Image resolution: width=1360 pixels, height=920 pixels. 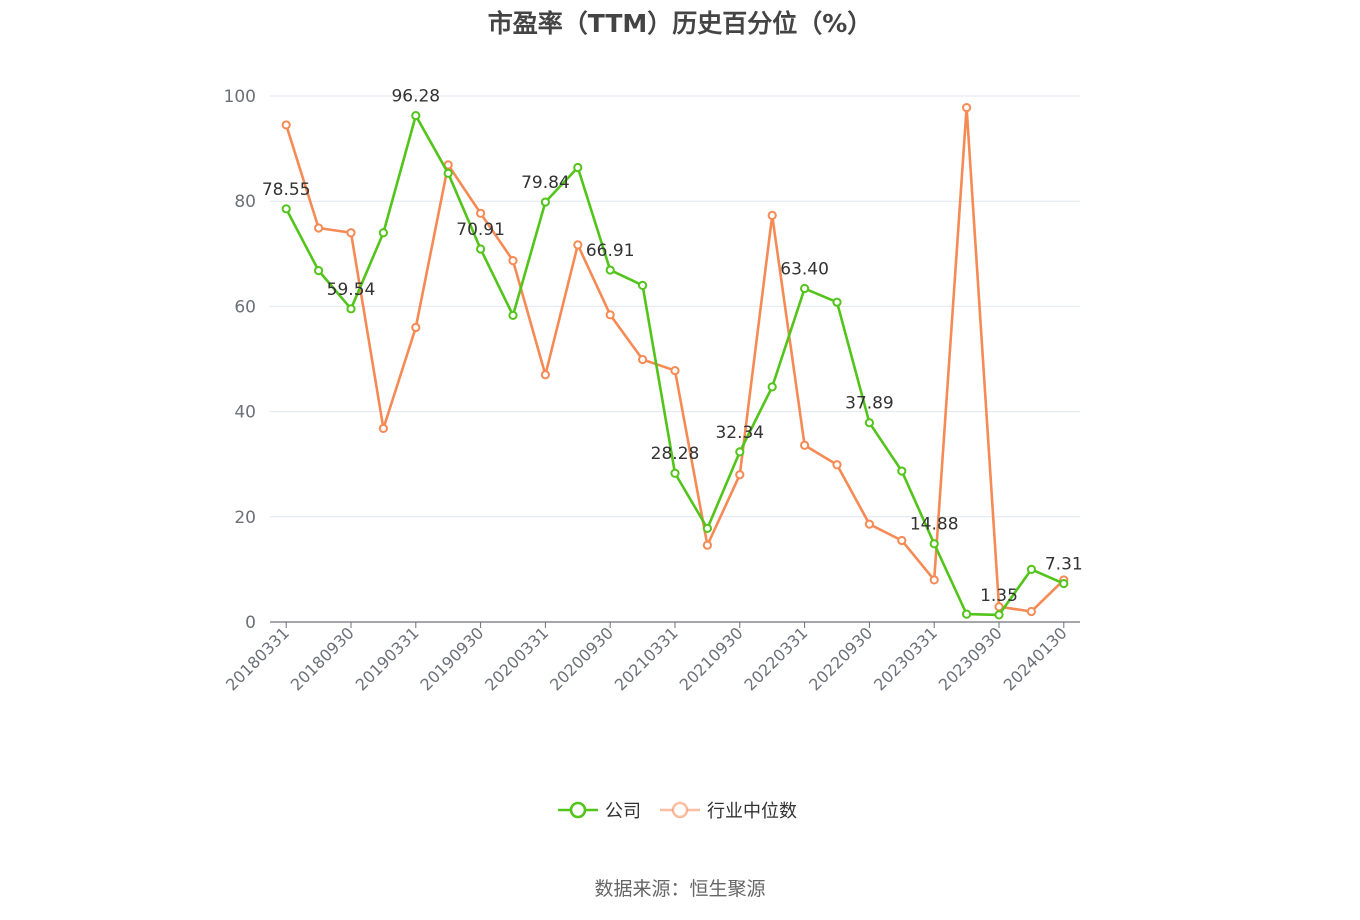 I want to click on data-label: 59.54, so click(x=351, y=290).